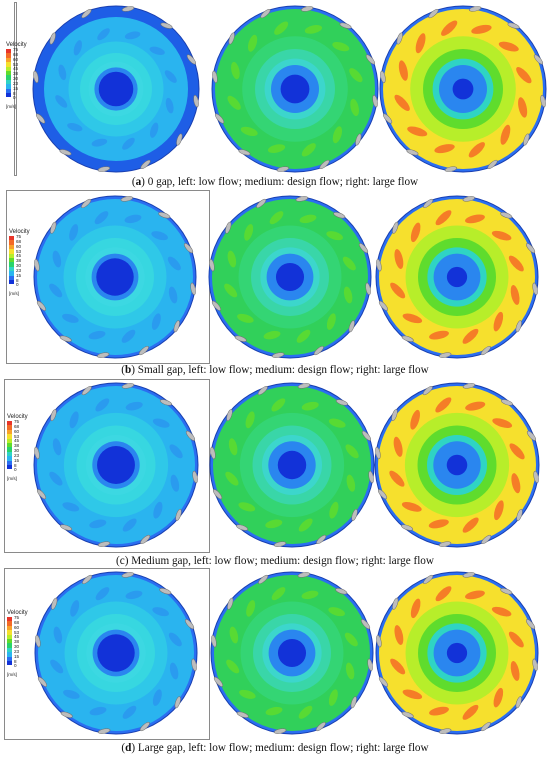  I want to click on panel-letter: c, so click(122, 561).